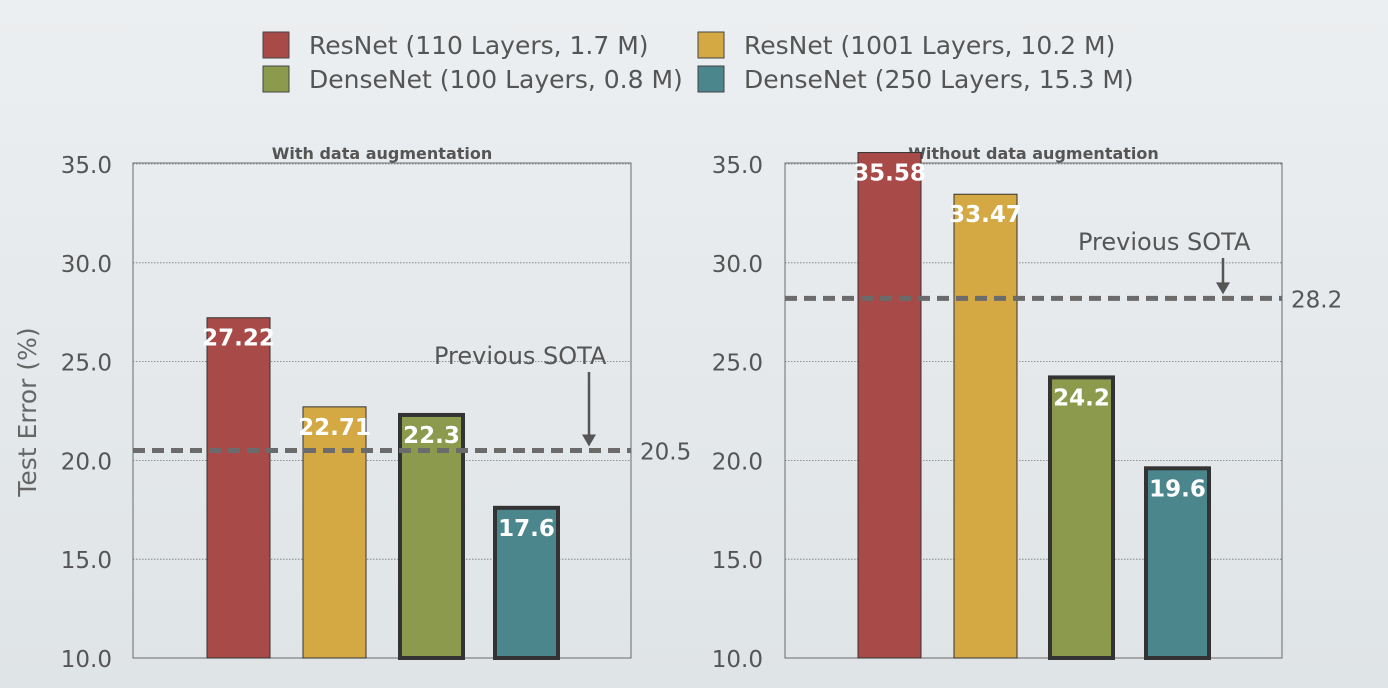  What do you see at coordinates (238, 339) in the screenshot?
I see `bar-value-label: 27.22` at bounding box center [238, 339].